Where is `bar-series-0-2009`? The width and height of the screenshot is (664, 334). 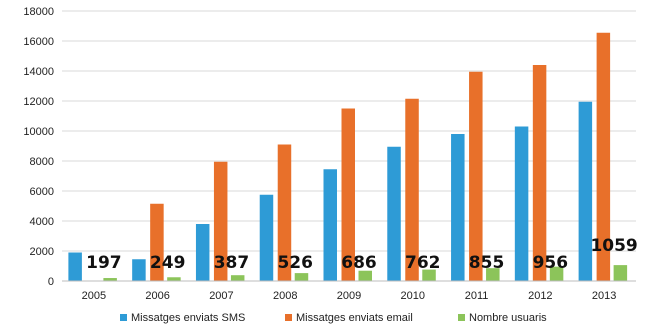
bar-series-0-2009 is located at coordinates (330, 225).